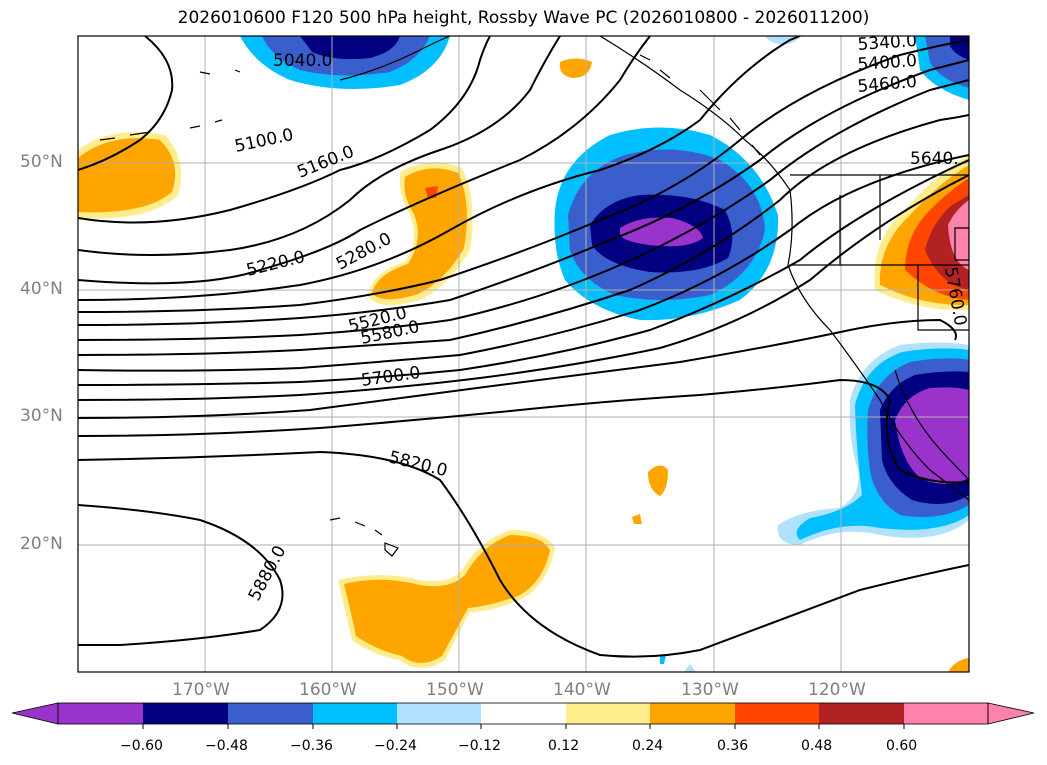  Describe the element at coordinates (455, 690) in the screenshot. I see `lon-label-150w: 150°W` at that location.